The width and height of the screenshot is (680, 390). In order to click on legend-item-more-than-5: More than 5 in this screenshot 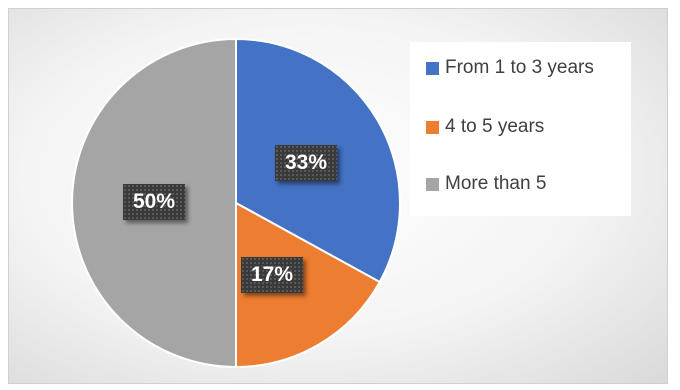, I will do `click(486, 184)`.